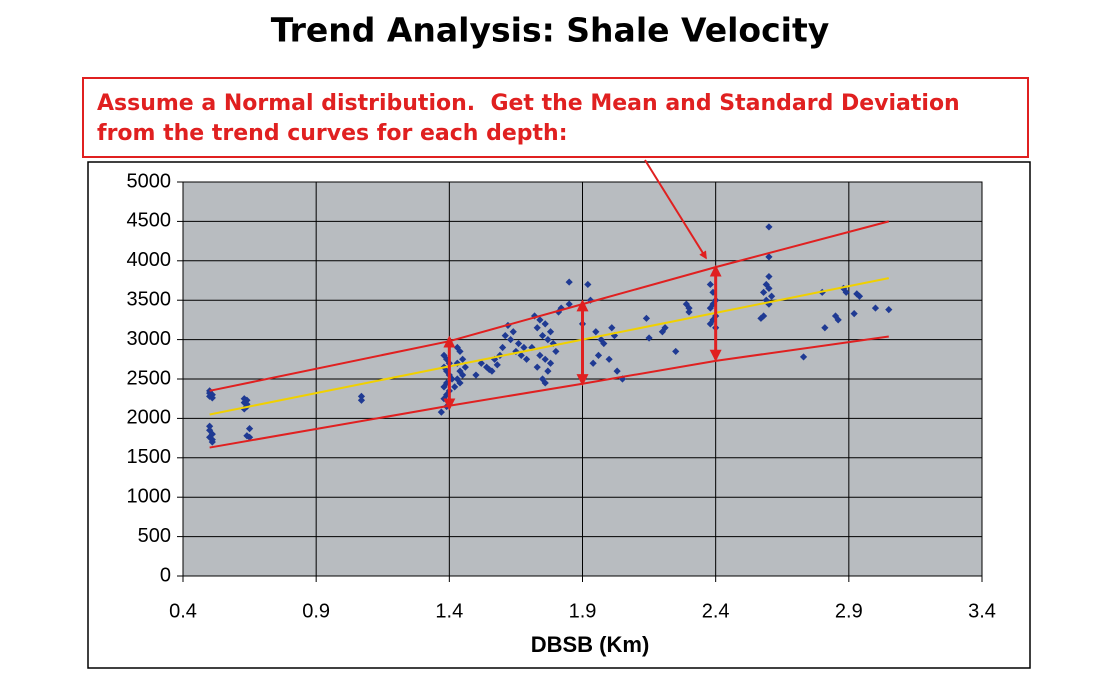 The width and height of the screenshot is (1100, 685). I want to click on annotation-box, so click(555, 117).